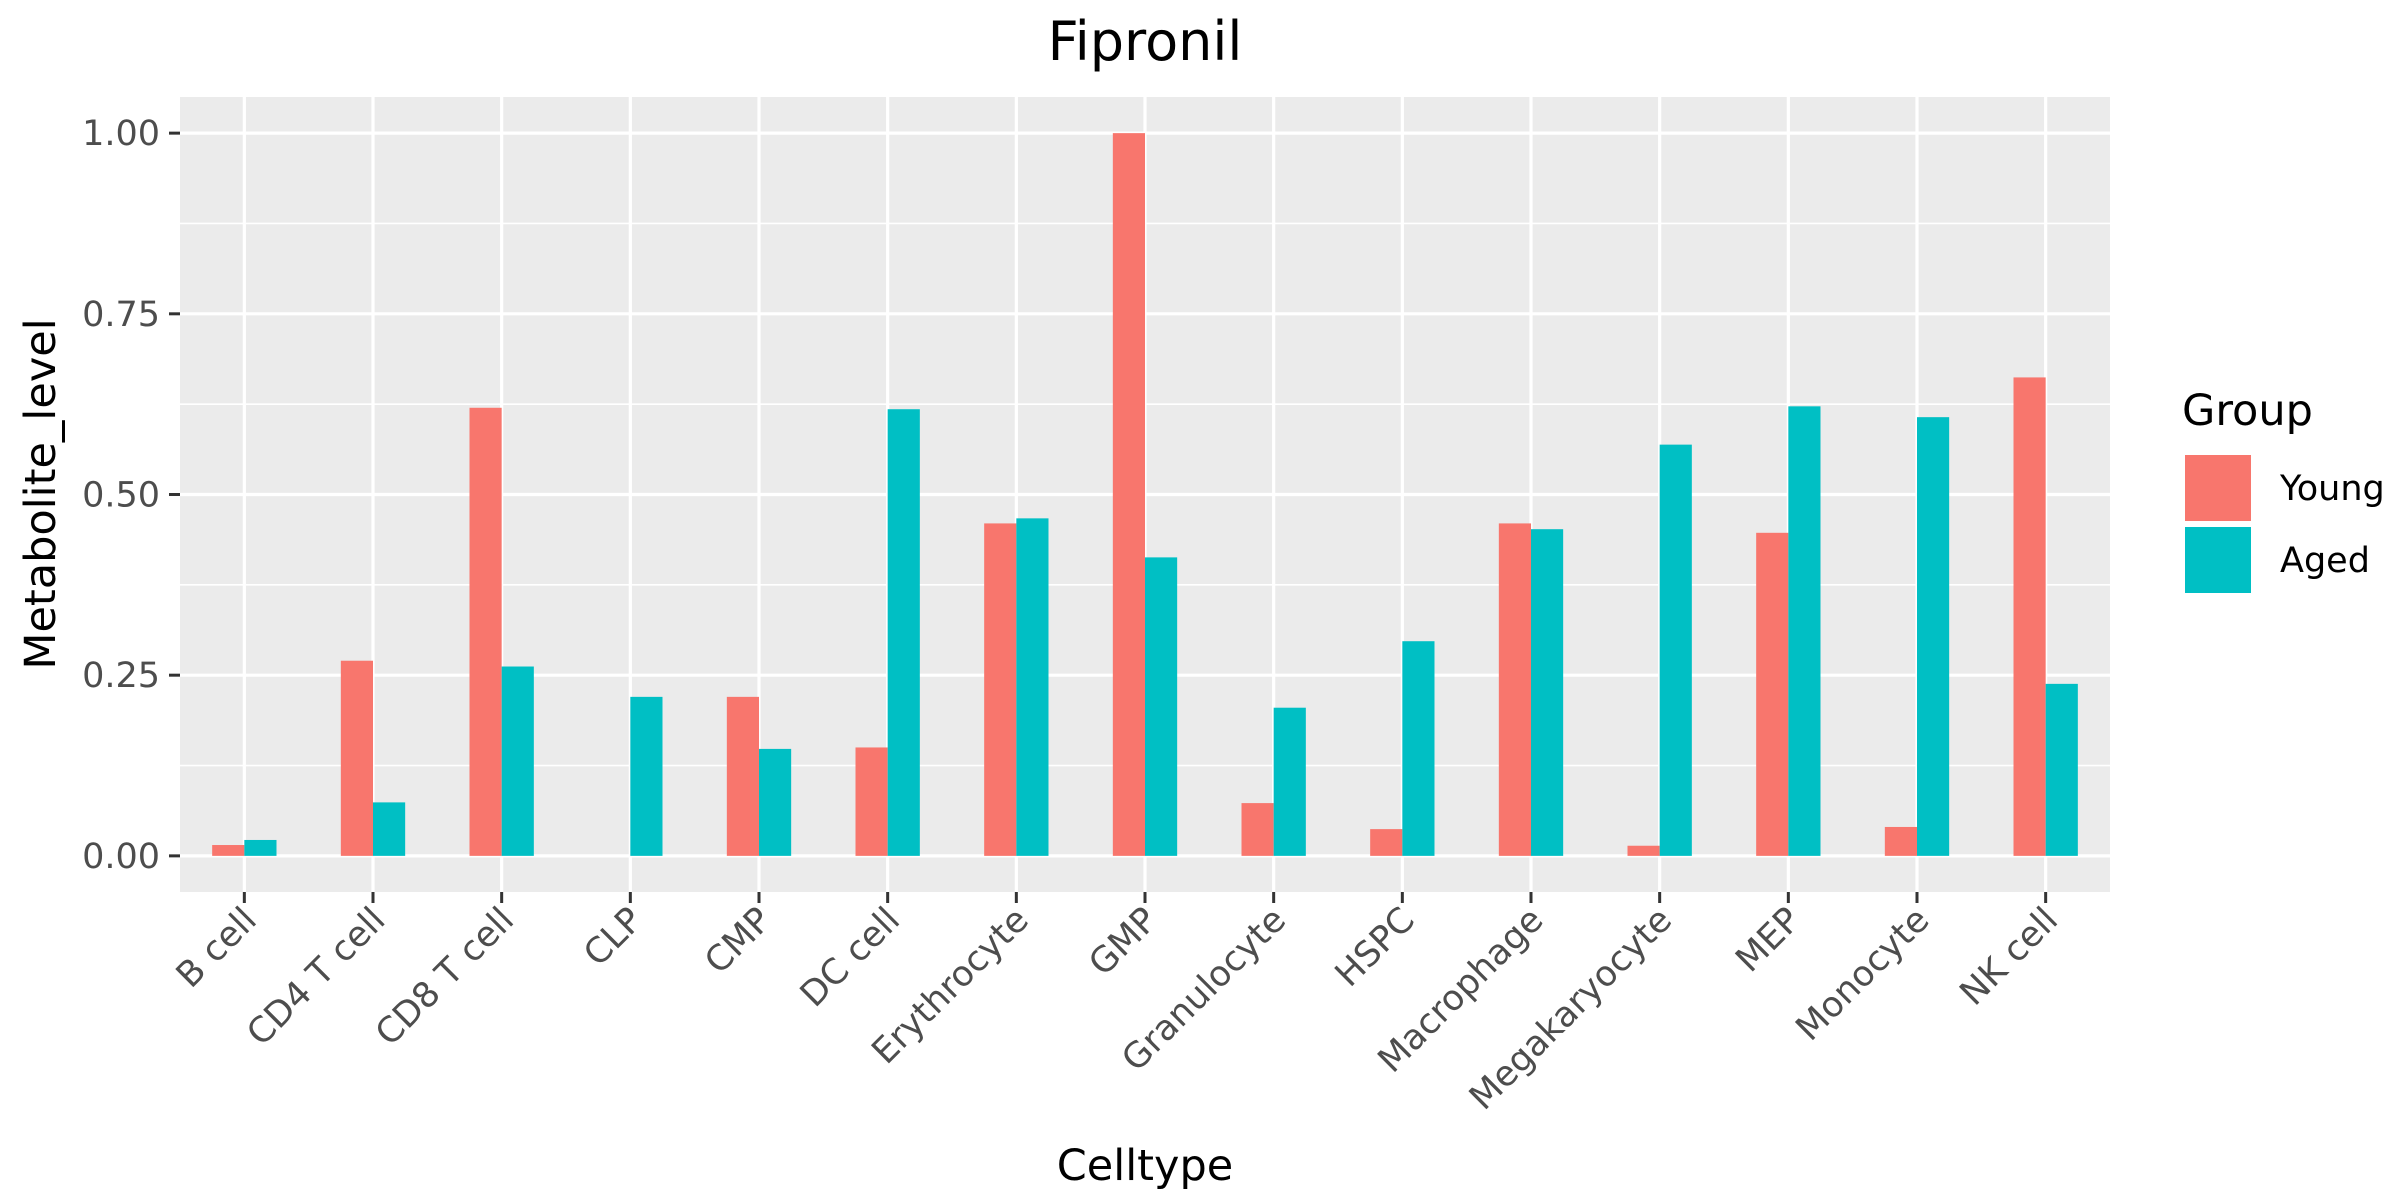  I want to click on y-tick-label: 1.00, so click(121, 134).